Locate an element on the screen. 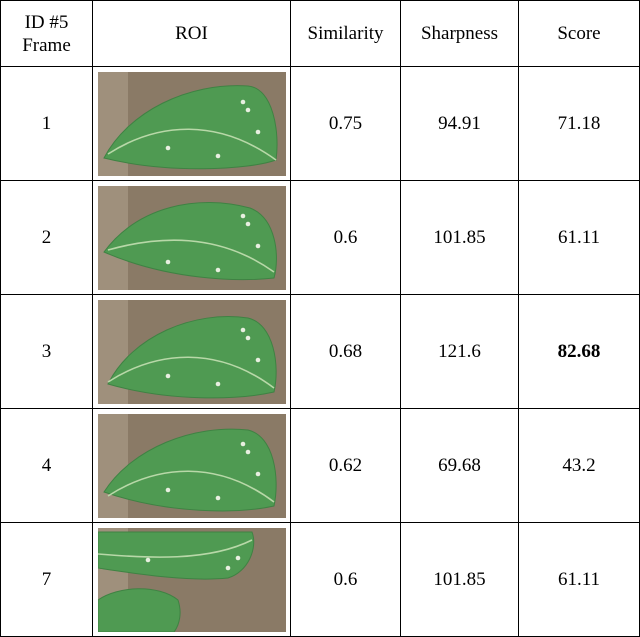 The width and height of the screenshot is (640, 637). score-value: 82.68 is located at coordinates (579, 351).